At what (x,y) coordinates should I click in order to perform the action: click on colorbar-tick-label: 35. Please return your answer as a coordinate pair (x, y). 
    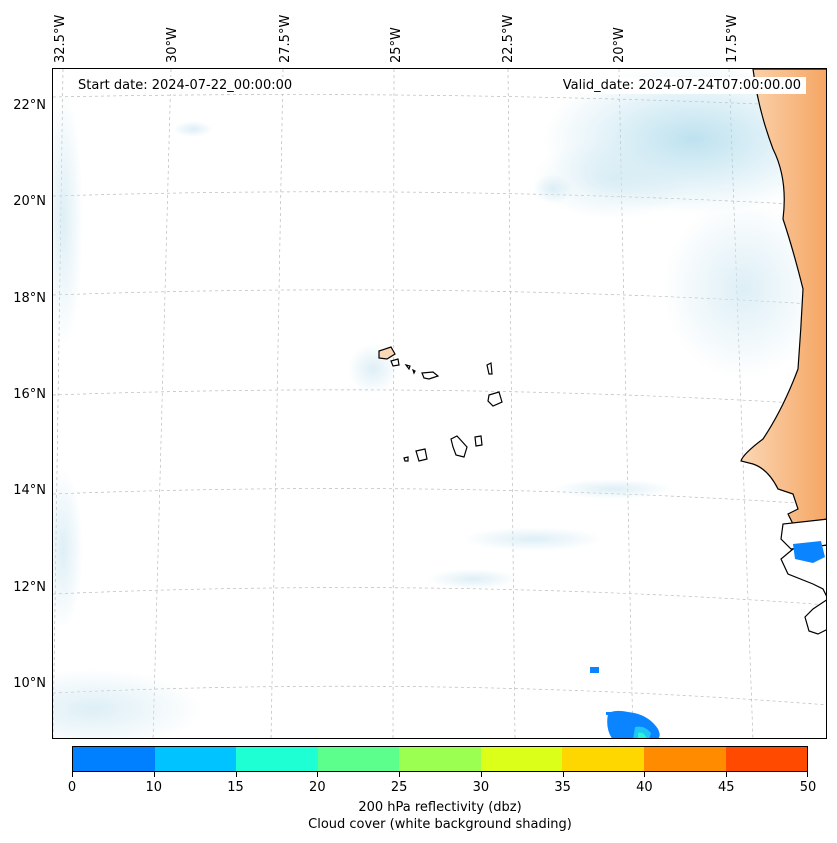
    Looking at the image, I should click on (562, 787).